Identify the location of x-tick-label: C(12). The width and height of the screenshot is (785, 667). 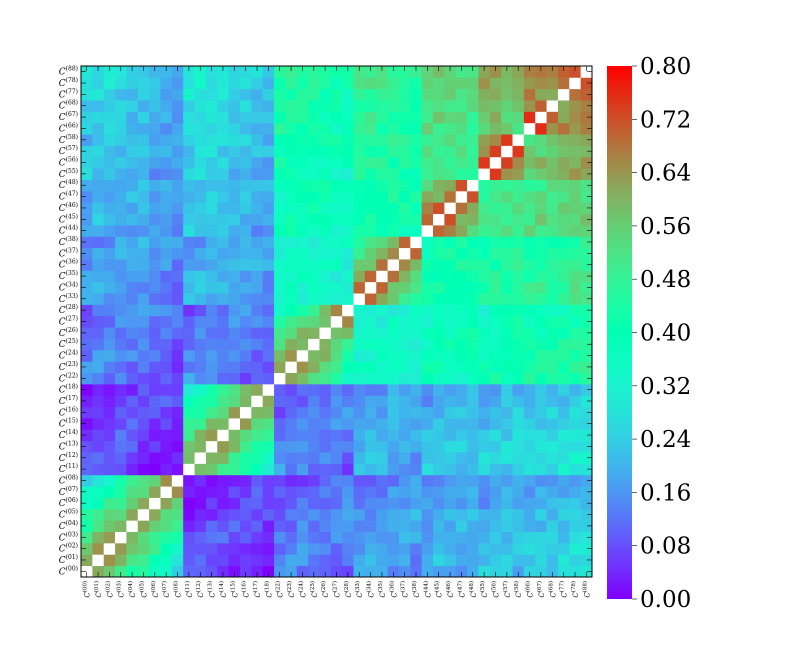
(200, 589).